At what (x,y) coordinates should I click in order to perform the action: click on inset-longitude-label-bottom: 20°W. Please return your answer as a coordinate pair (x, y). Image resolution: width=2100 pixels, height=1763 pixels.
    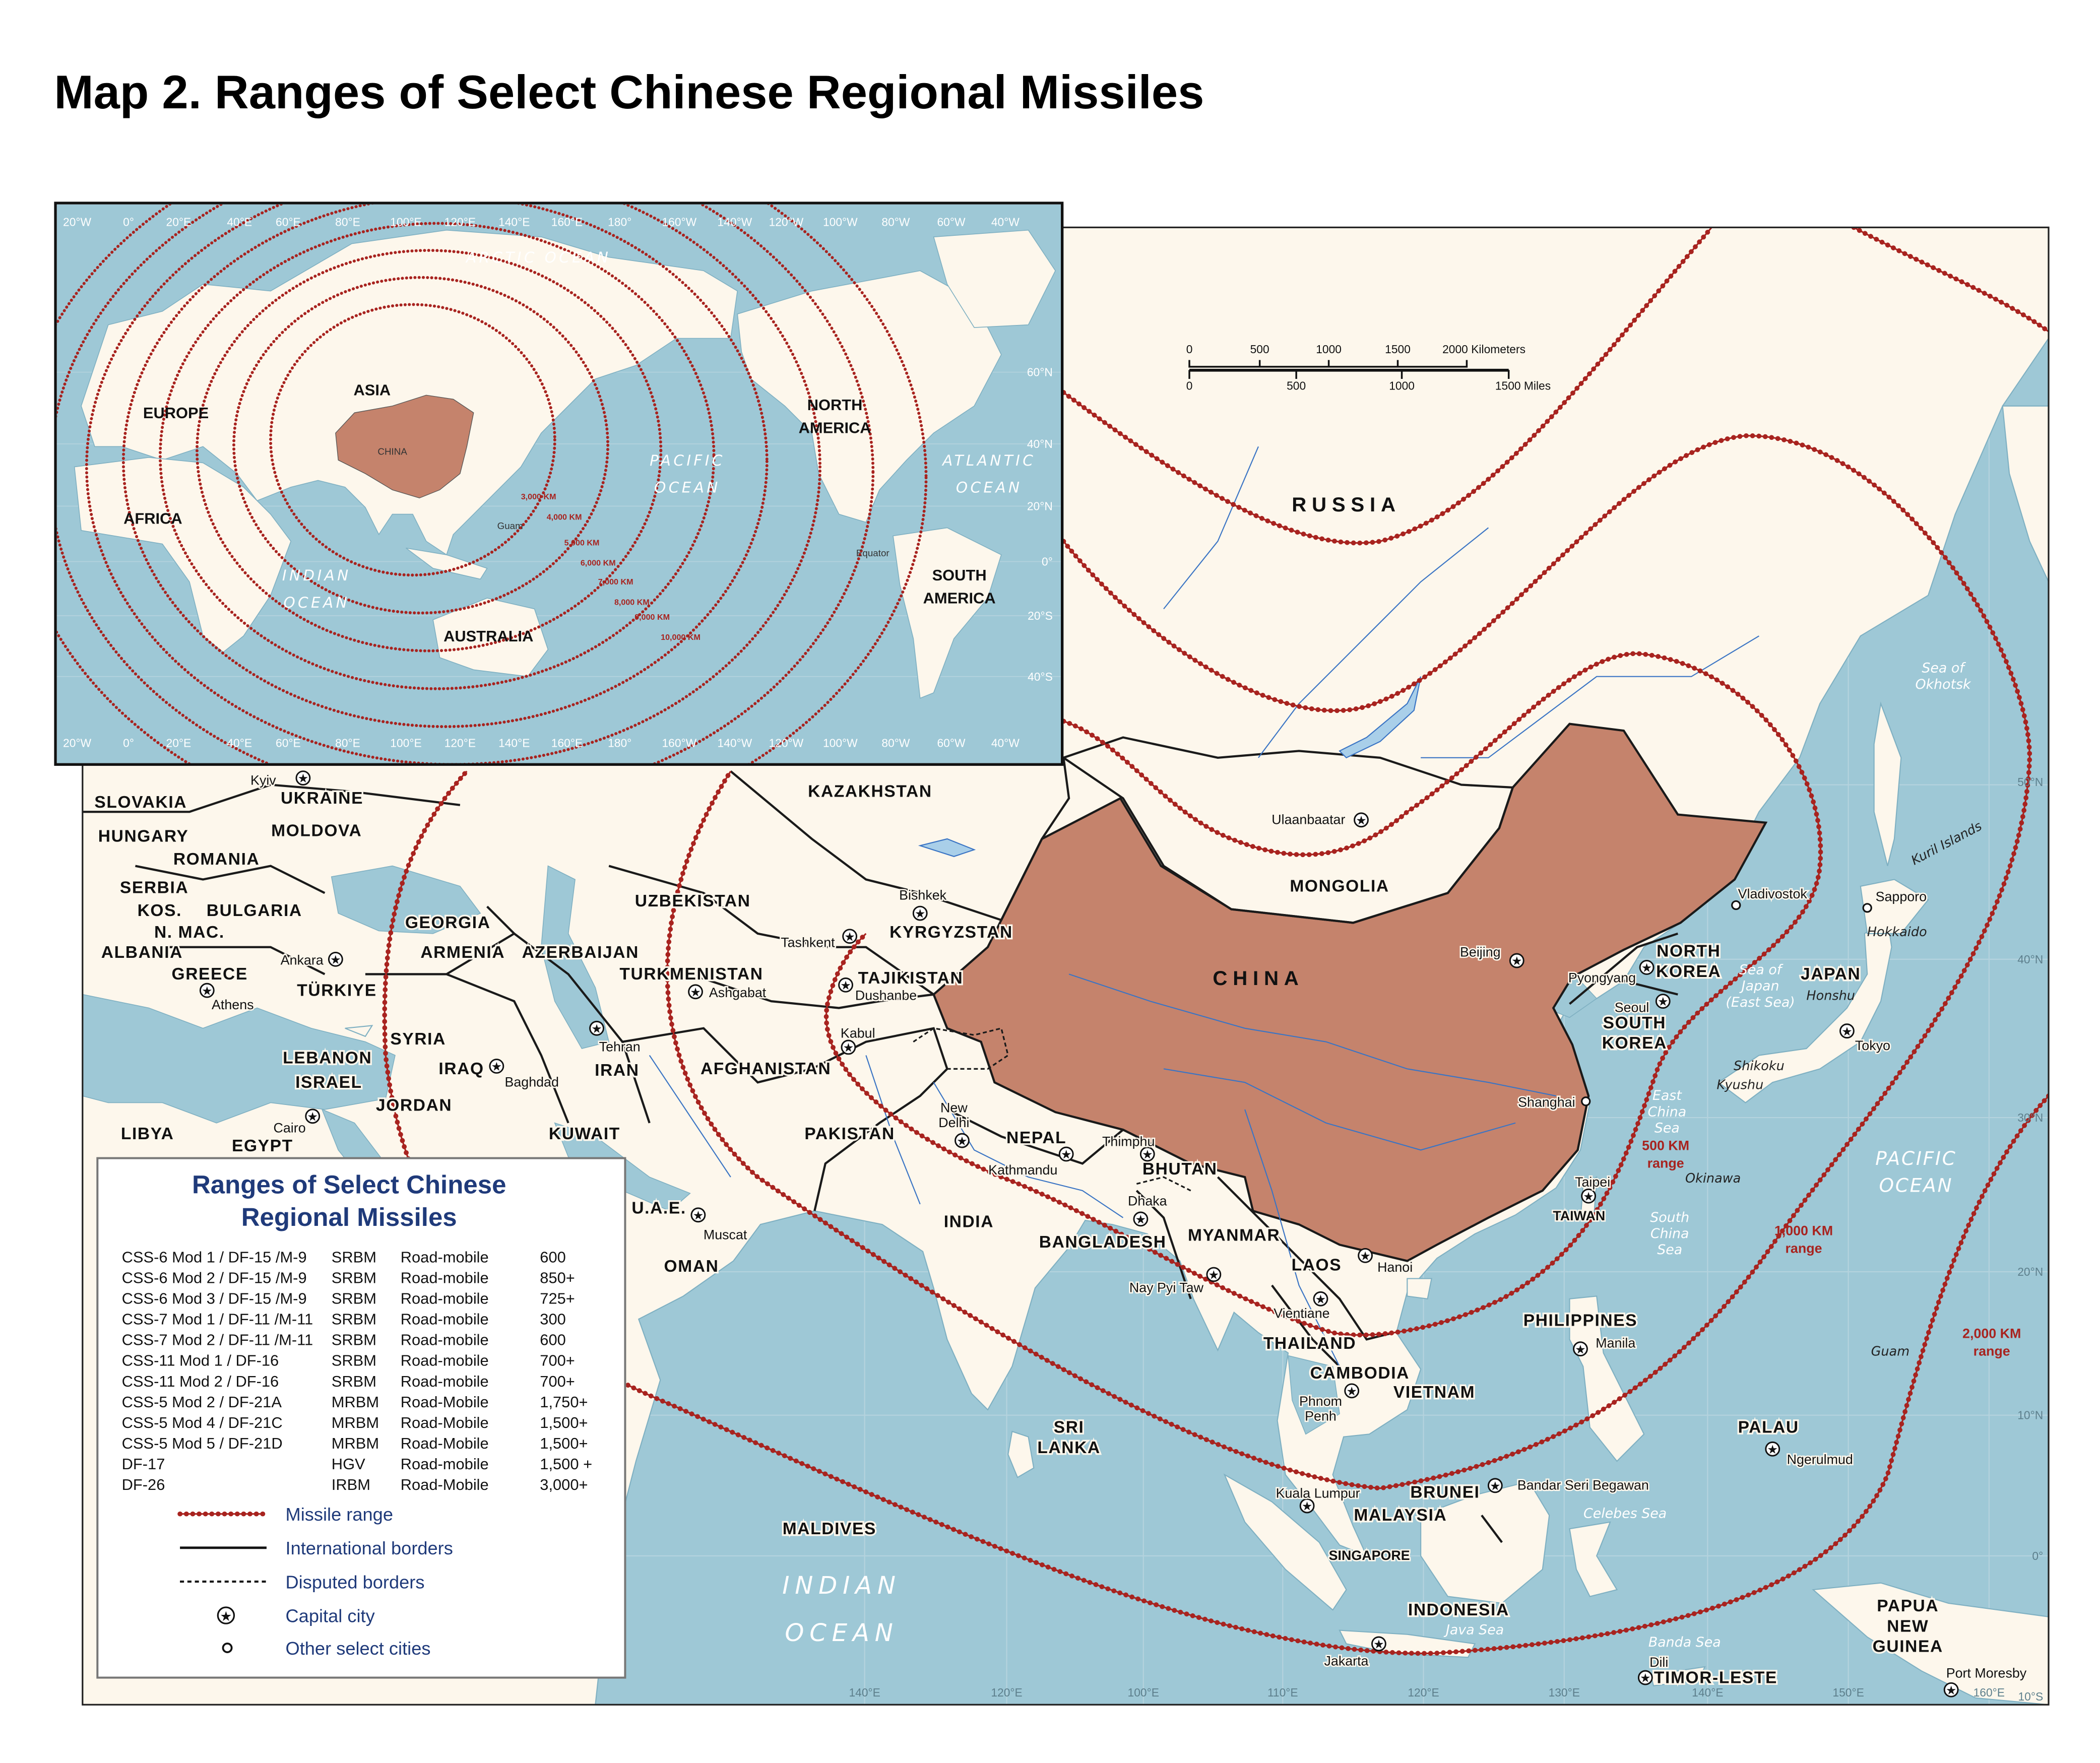
    Looking at the image, I should click on (77, 742).